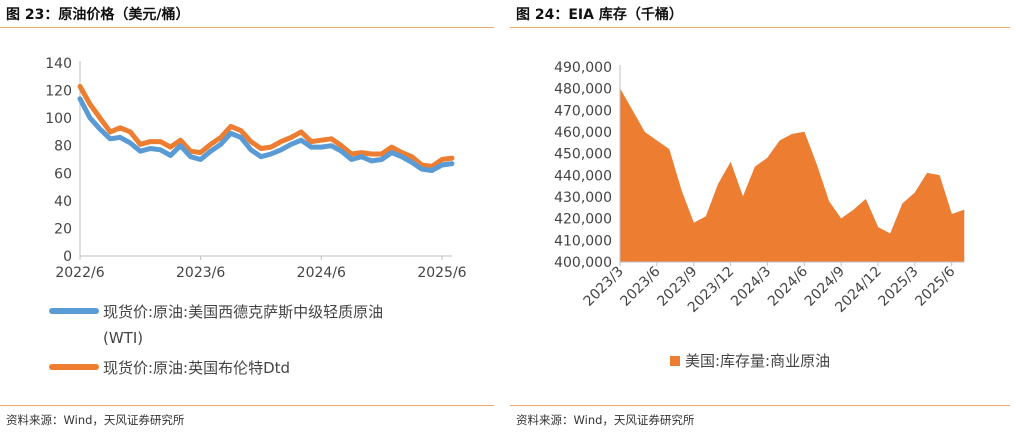  I want to click on y-tick-label: 40, so click(63, 202).